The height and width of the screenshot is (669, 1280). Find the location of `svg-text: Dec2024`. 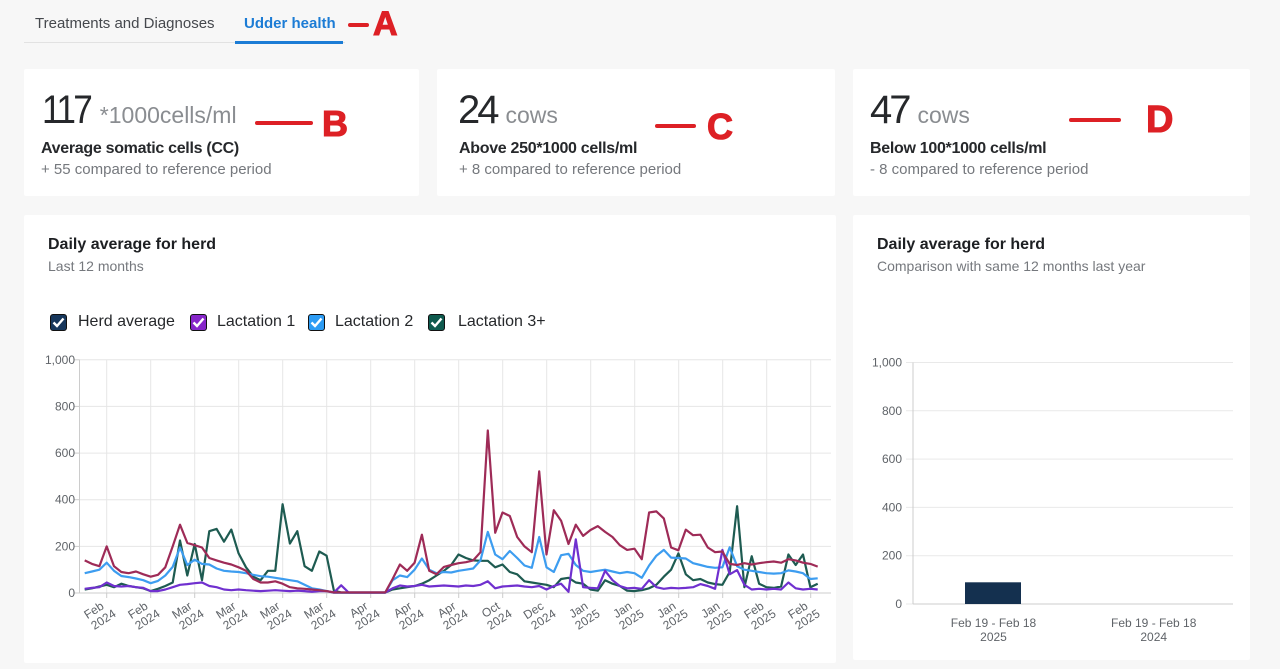

svg-text: Dec2024 is located at coordinates (540, 614).